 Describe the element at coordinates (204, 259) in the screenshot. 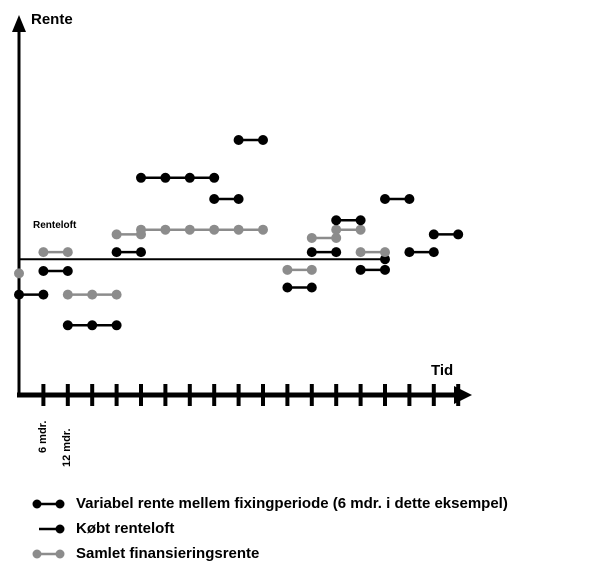

I see `cap-line-group` at that location.